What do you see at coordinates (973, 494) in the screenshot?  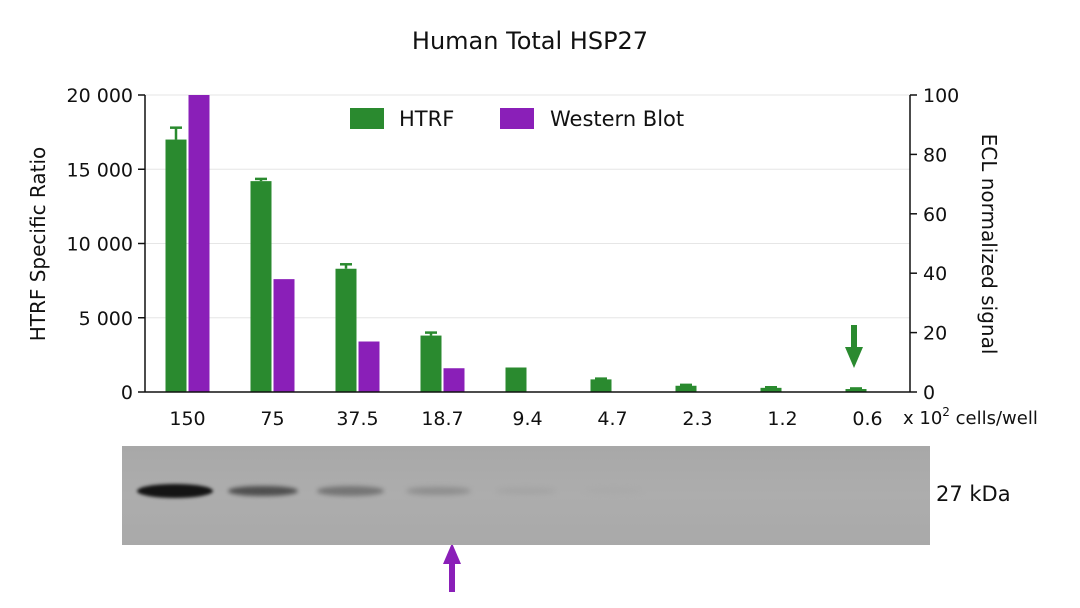 I see `blot-kda-label: 27 kDa` at bounding box center [973, 494].